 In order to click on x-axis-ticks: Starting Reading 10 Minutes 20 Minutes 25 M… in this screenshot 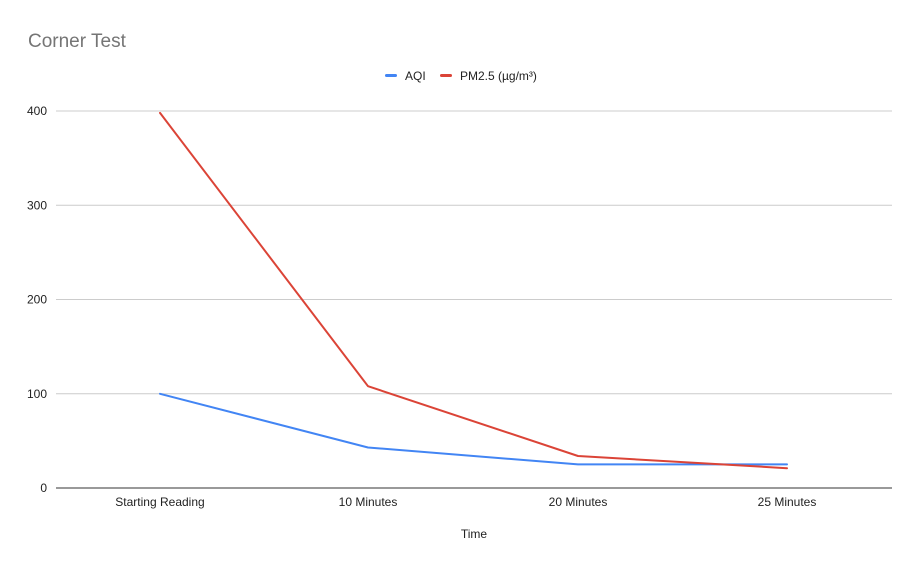, I will do `click(465, 502)`.